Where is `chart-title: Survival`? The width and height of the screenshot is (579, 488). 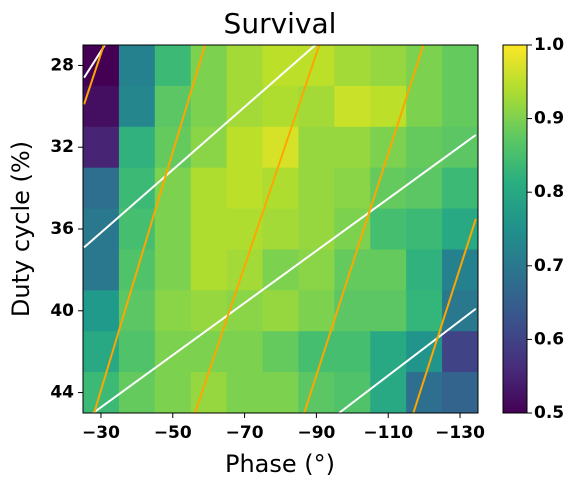
chart-title: Survival is located at coordinates (280, 23).